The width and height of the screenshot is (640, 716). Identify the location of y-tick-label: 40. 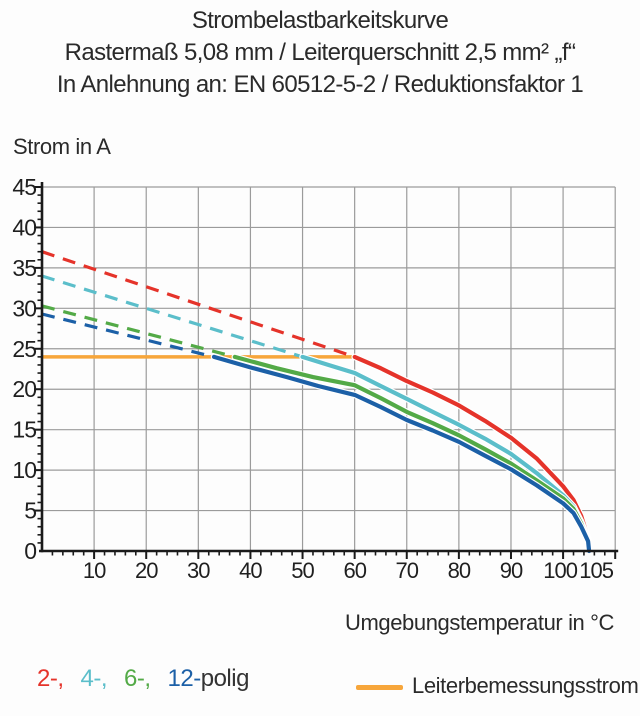
(24, 227).